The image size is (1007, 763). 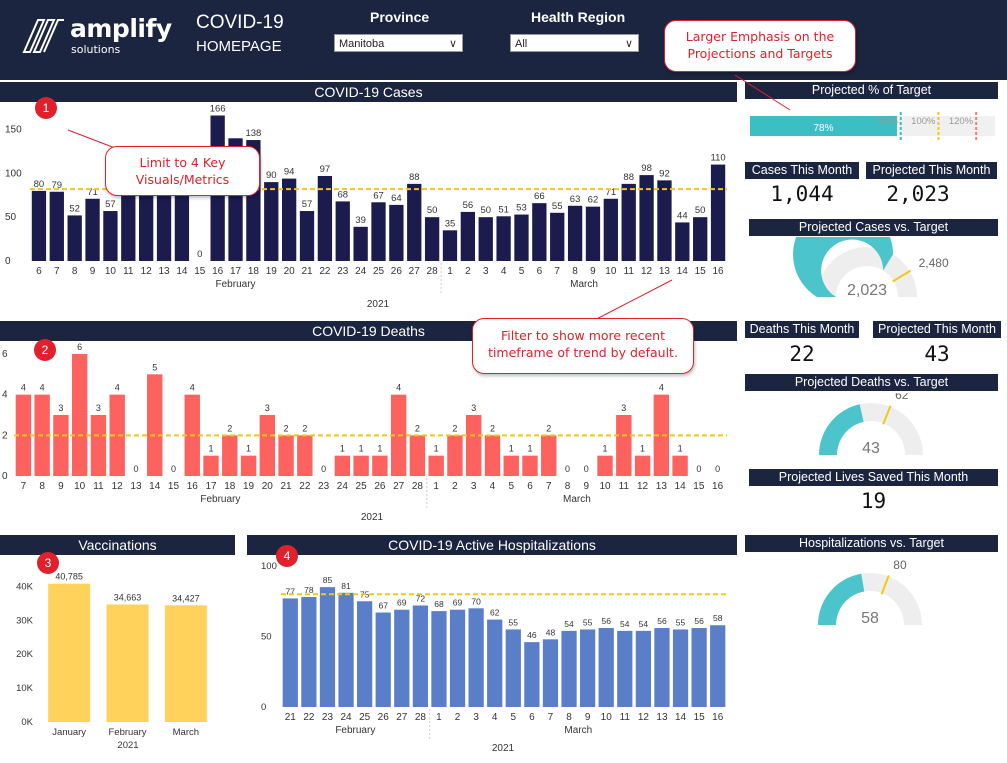 I want to click on data-label: 52, so click(x=74, y=208).